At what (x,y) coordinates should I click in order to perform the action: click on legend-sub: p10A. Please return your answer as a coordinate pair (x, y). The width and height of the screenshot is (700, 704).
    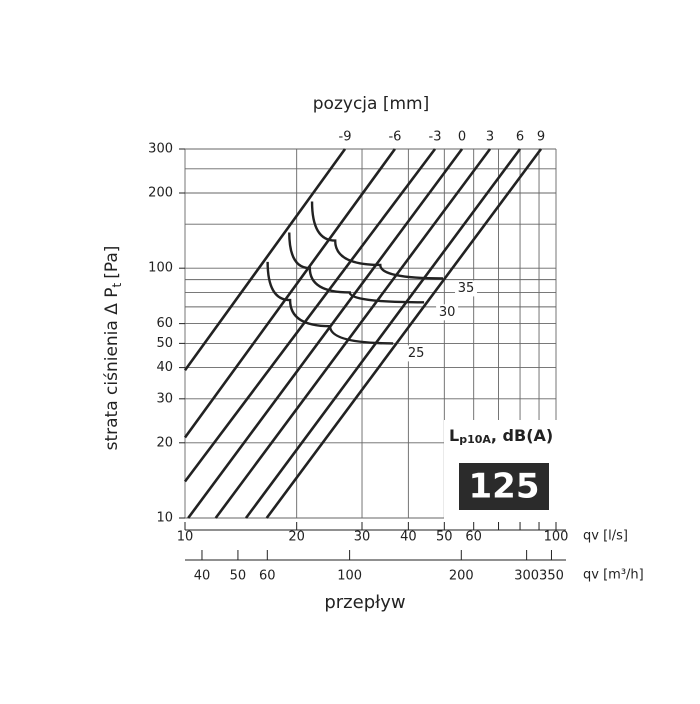
    Looking at the image, I should click on (475, 439).